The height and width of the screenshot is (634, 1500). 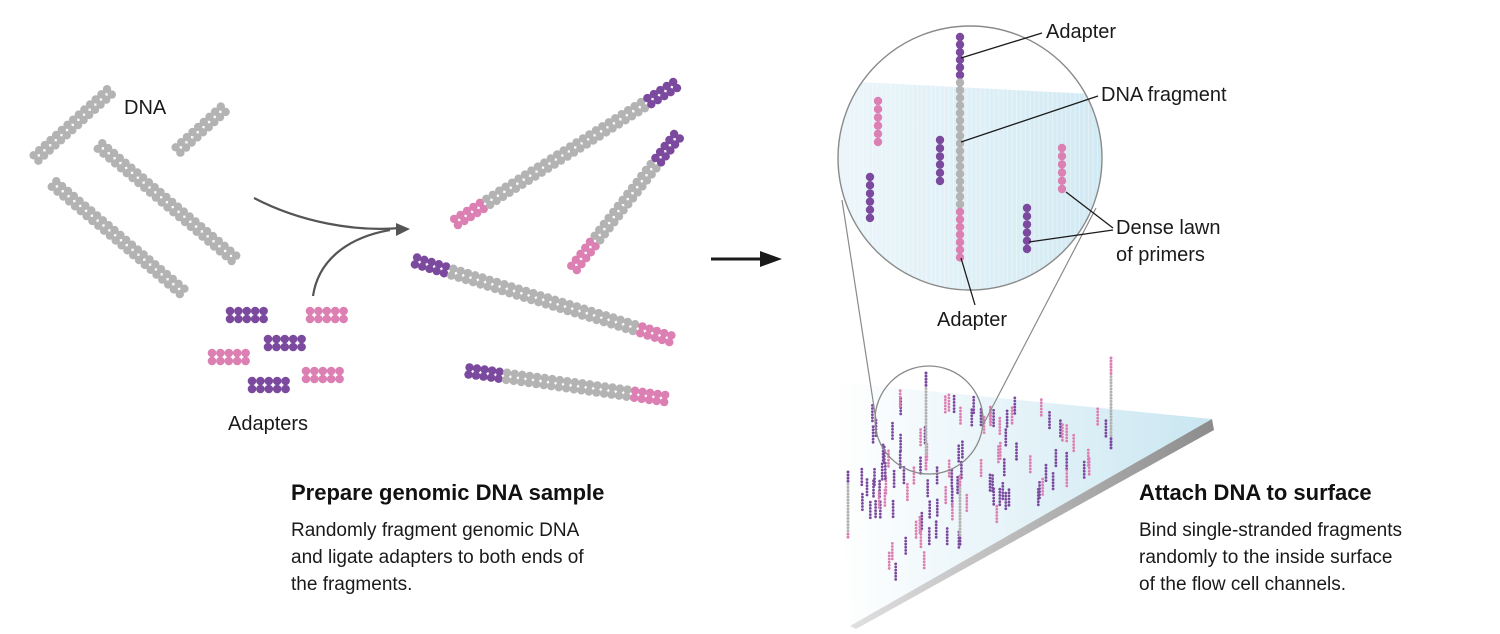 What do you see at coordinates (1032, 524) in the screenshot?
I see `surface-edge` at bounding box center [1032, 524].